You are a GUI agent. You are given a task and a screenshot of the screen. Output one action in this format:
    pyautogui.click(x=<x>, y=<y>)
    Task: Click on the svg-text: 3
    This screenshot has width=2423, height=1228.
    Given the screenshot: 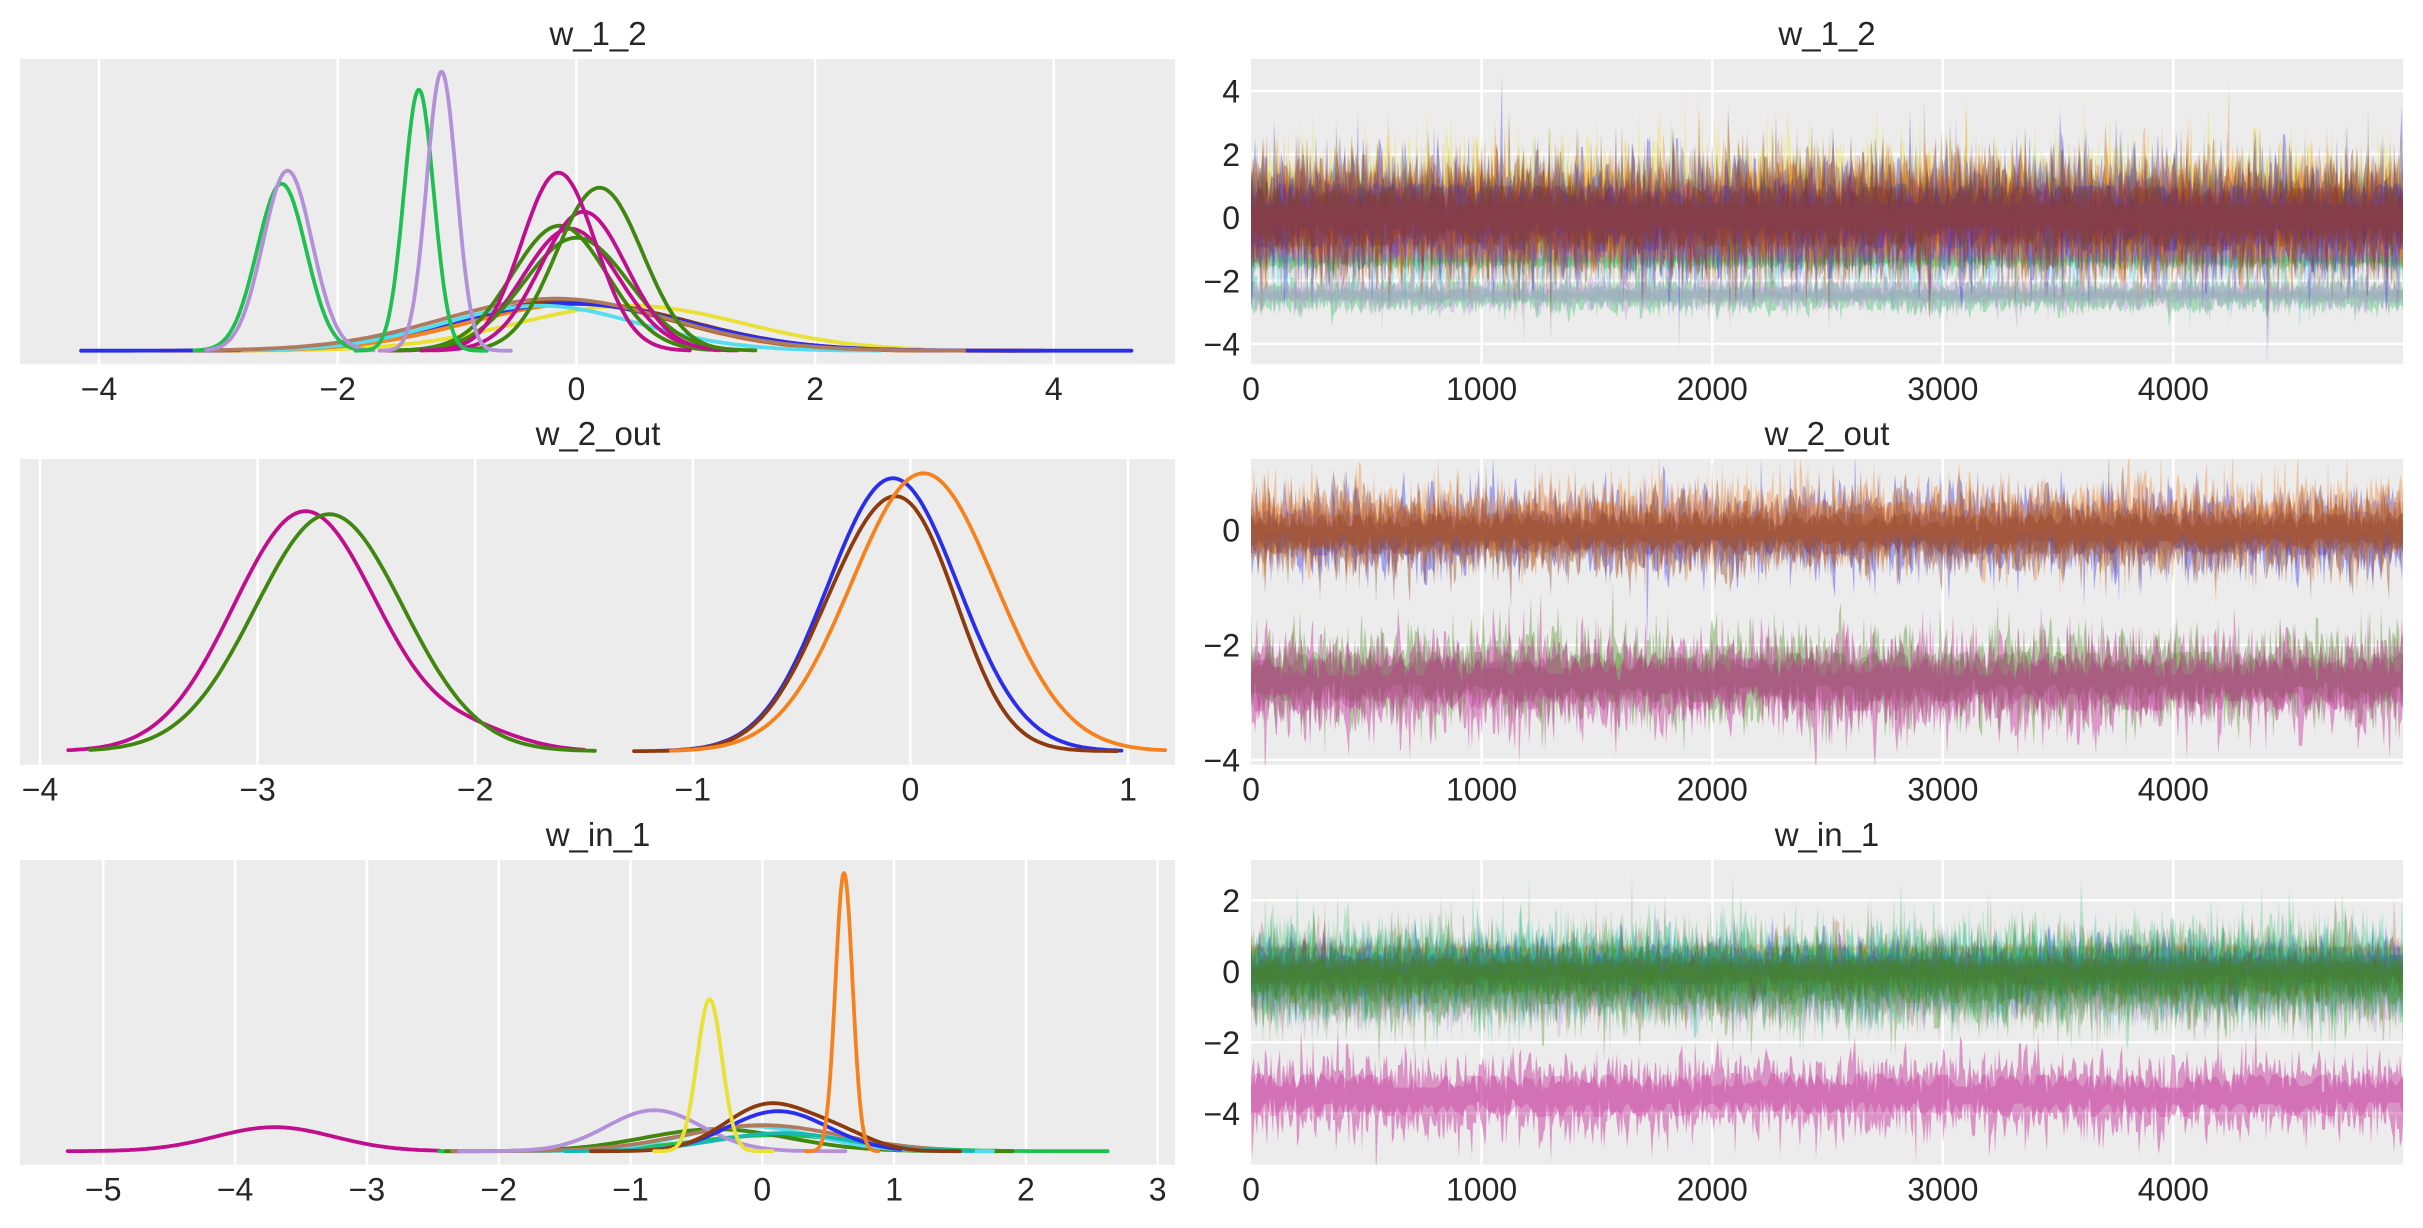 What is the action you would take?
    pyautogui.click(x=1158, y=1189)
    